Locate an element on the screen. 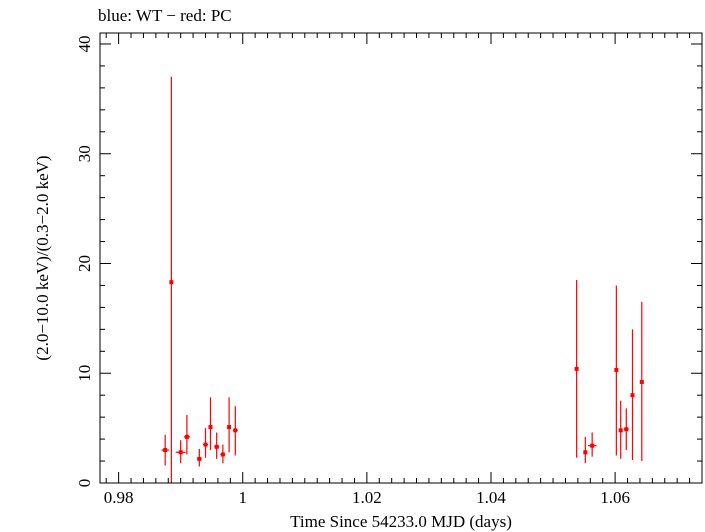  x-tick-label: 0.98 is located at coordinates (119, 497).